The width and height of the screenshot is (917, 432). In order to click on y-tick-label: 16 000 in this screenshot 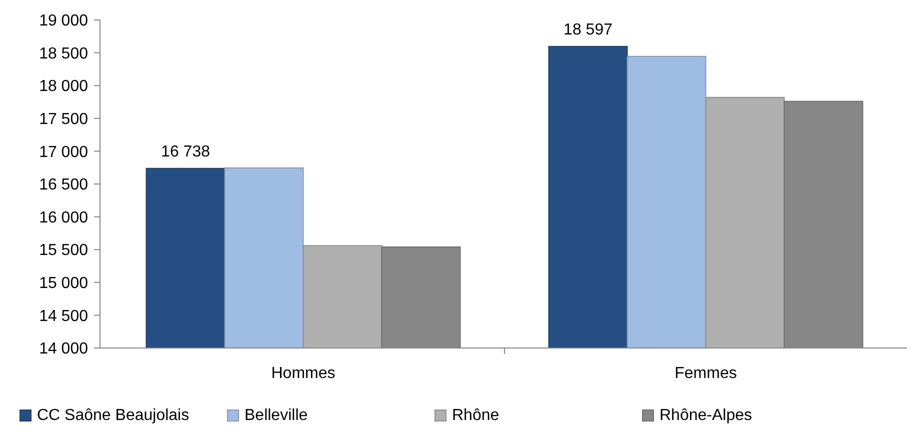, I will do `click(63, 217)`.